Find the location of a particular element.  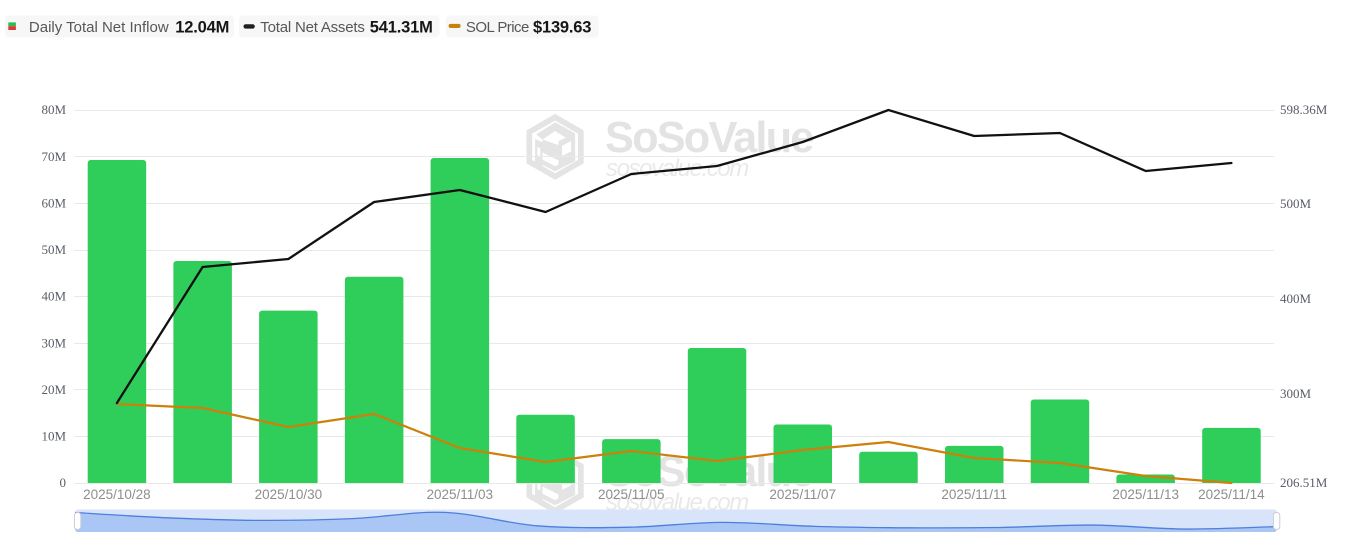

svg-text: 30M is located at coordinates (53, 342).